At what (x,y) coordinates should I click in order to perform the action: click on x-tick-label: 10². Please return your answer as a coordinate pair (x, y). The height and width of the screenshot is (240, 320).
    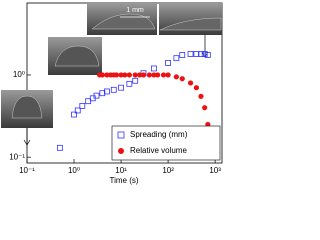
    Looking at the image, I should click on (168, 170).